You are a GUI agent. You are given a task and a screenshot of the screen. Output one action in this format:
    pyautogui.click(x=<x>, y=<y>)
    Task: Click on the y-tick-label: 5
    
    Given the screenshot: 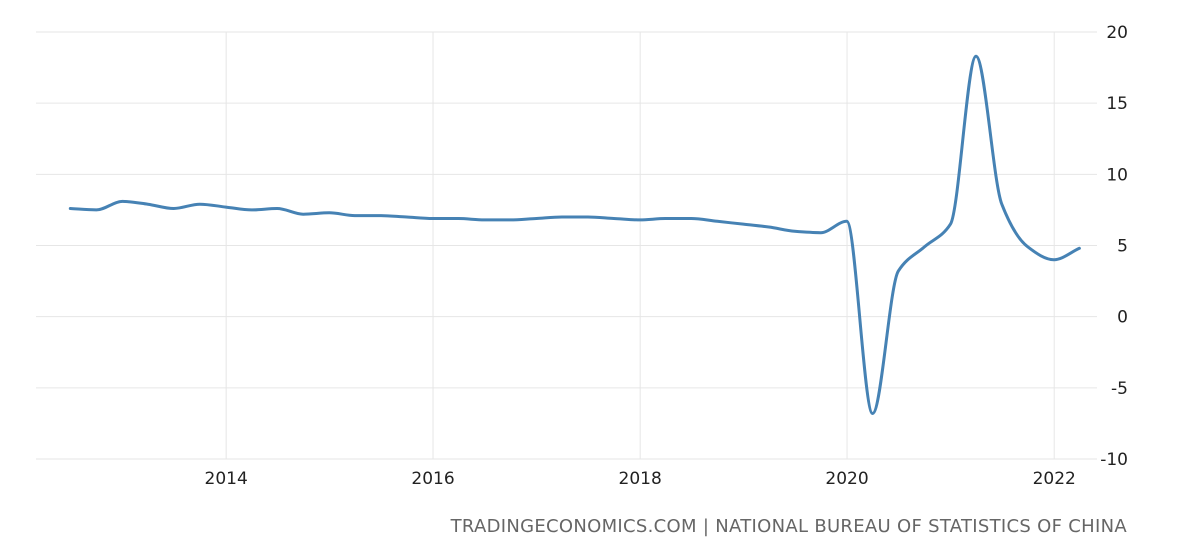 What is the action you would take?
    pyautogui.click(x=1122, y=247)
    